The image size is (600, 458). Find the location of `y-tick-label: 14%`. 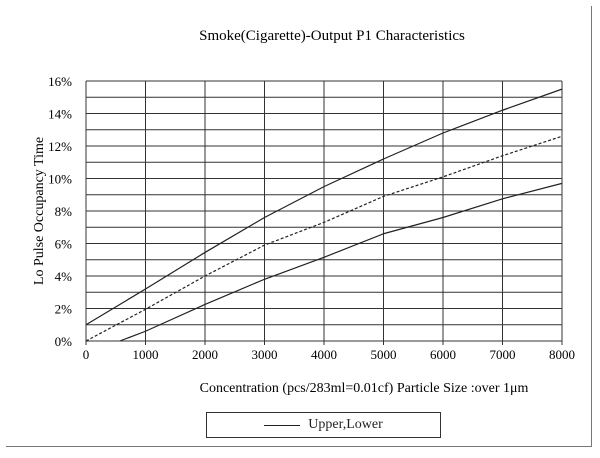

y-tick-label: 14% is located at coordinates (60, 114).